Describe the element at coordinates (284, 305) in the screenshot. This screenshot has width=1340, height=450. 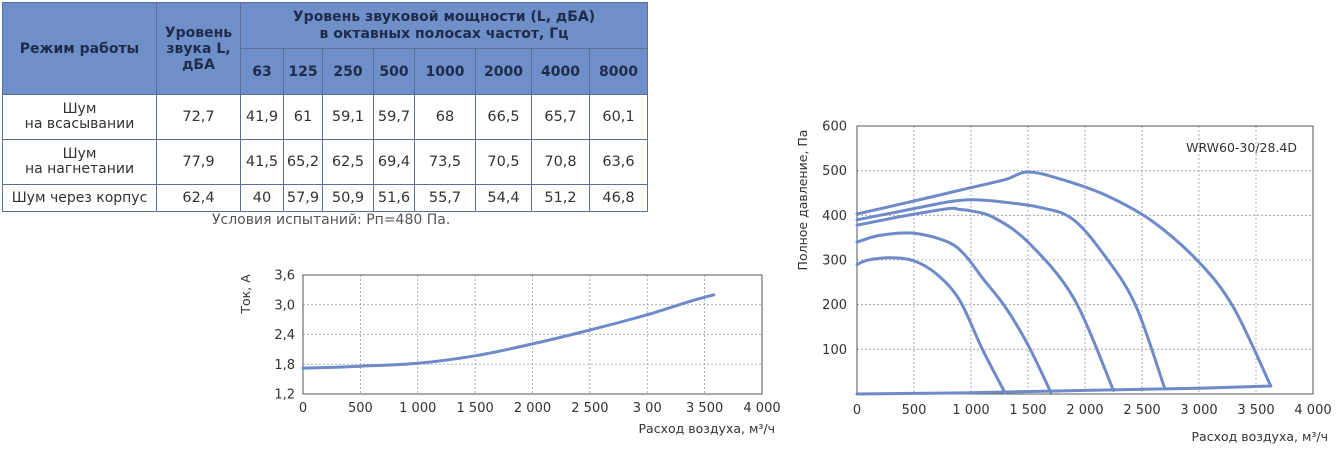
I see `current-y-tick-label: 3,0` at that location.